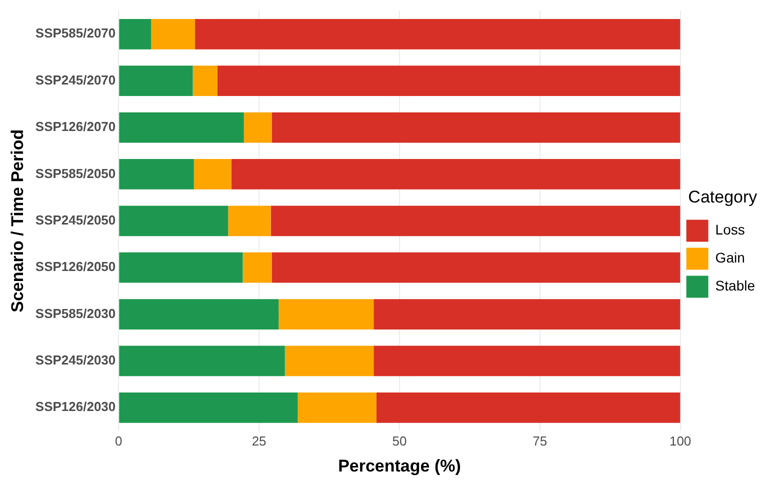 This screenshot has height=485, width=777. I want to click on x-tick-label: 100, so click(680, 440).